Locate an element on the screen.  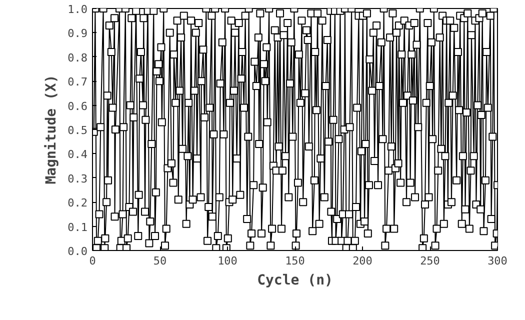
y-tick-label: 0.1 is located at coordinates (78, 227).